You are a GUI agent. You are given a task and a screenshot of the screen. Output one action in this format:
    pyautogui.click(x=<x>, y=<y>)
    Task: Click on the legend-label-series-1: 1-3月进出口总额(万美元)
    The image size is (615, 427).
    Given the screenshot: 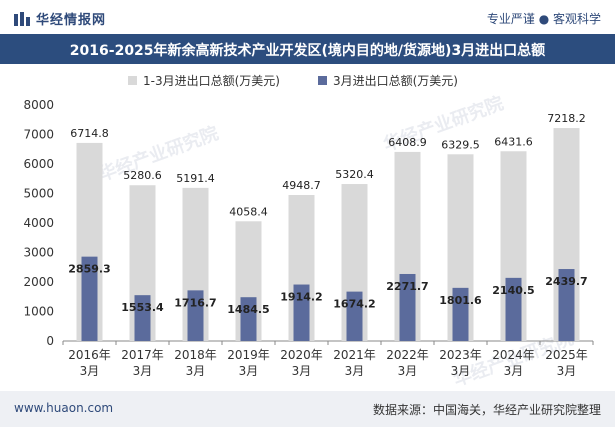 What is the action you would take?
    pyautogui.click(x=211, y=81)
    